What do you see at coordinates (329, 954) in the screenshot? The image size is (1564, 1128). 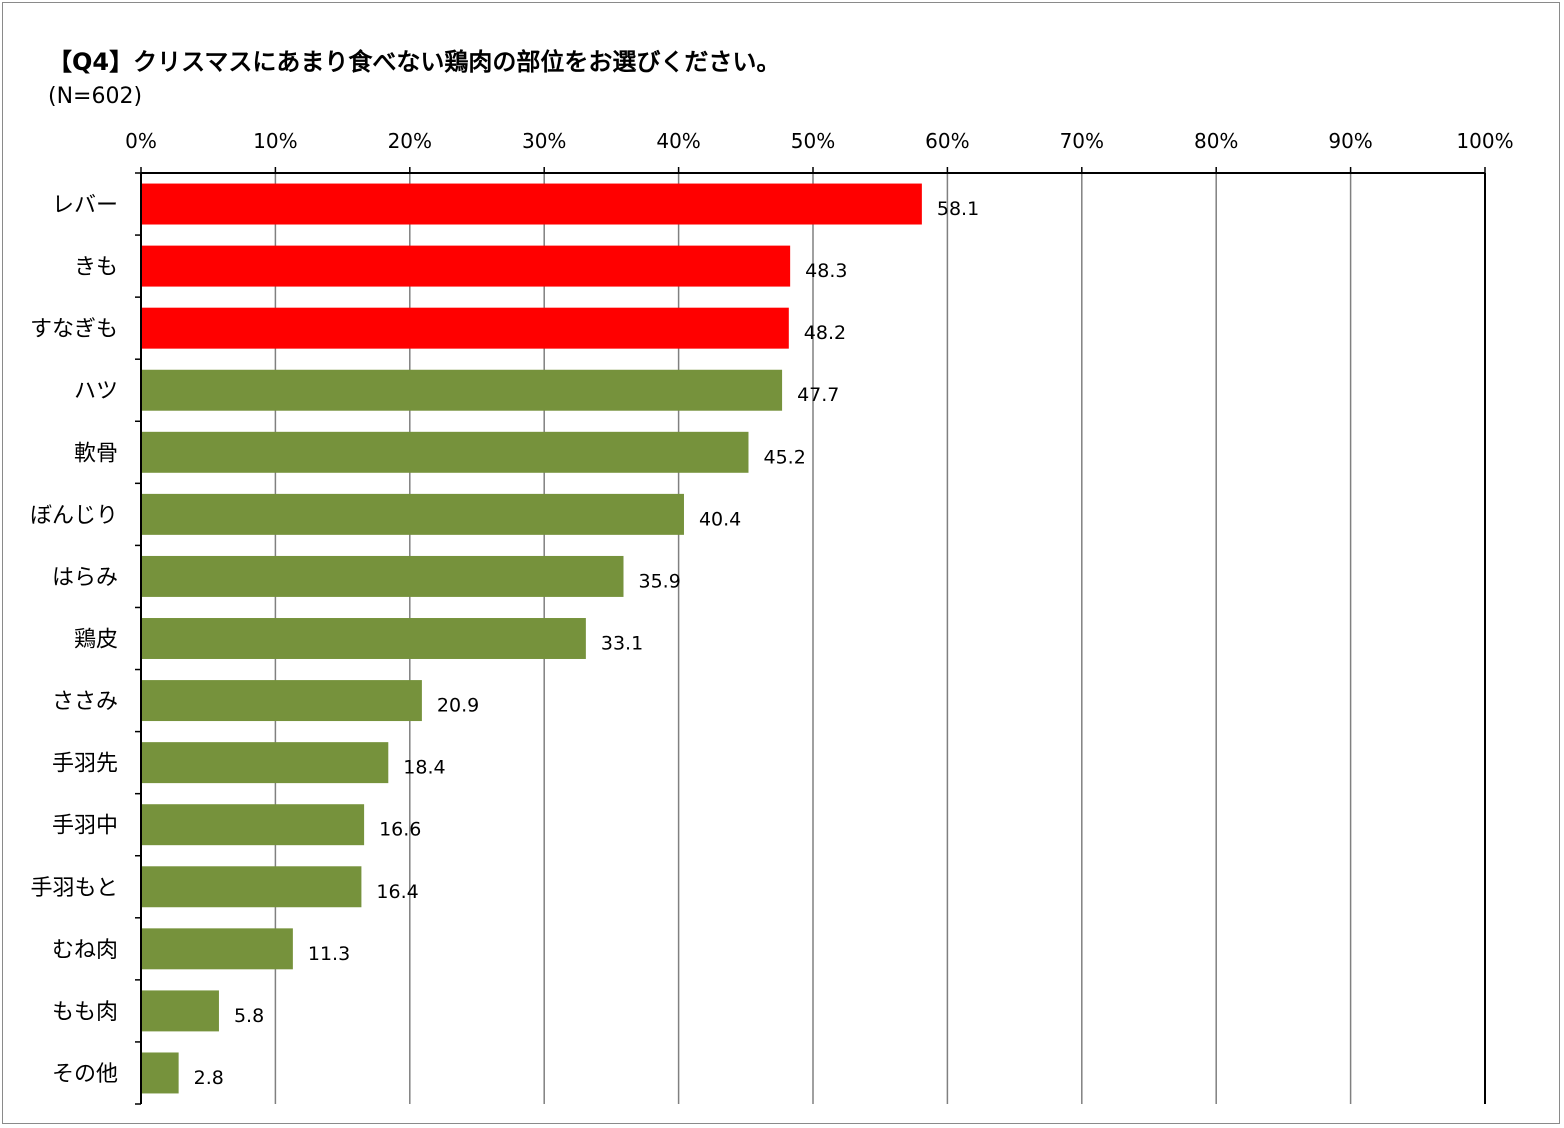 I see `data-label: 11.3` at bounding box center [329, 954].